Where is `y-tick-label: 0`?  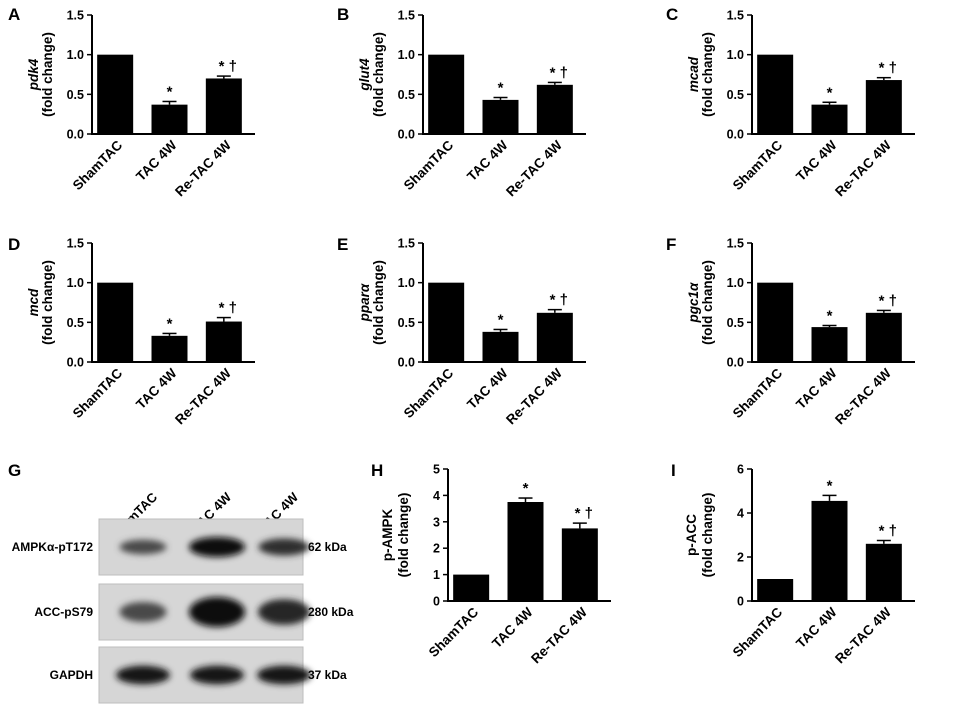 y-tick-label: 0 is located at coordinates (436, 602).